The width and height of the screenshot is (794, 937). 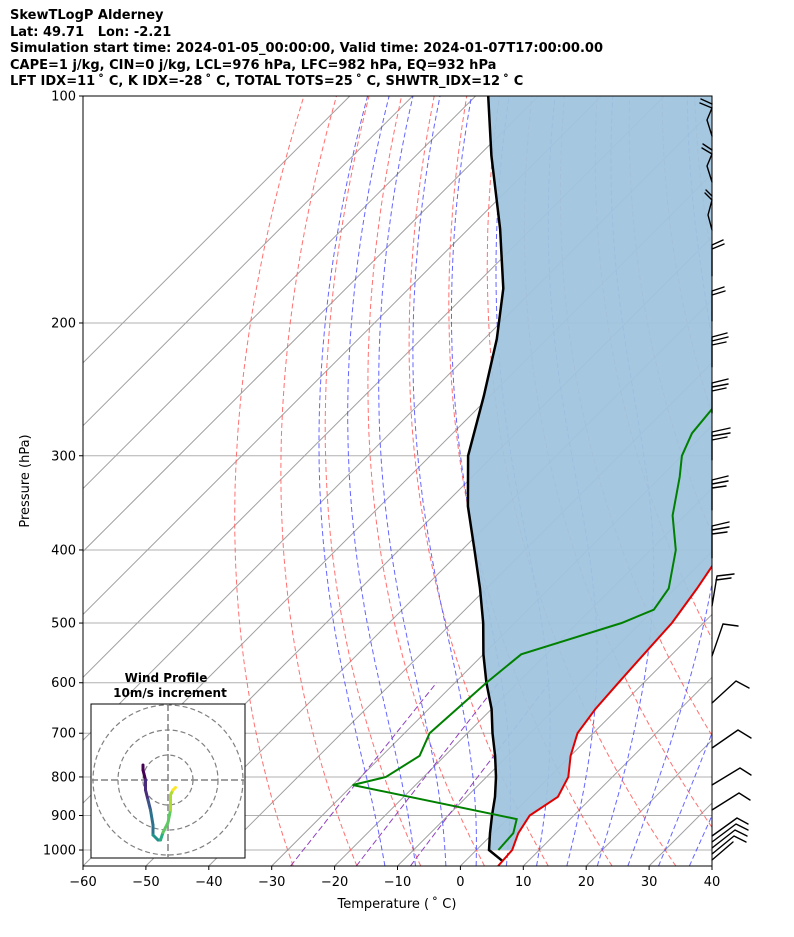 I want to click on y-tick-label: 200, so click(x=63, y=323).